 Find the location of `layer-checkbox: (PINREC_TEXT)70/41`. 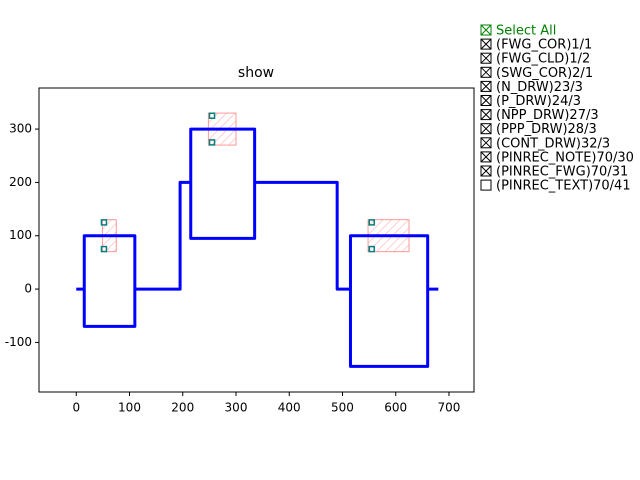

layer-checkbox: (PINREC_TEXT)70/41 is located at coordinates (555, 186).